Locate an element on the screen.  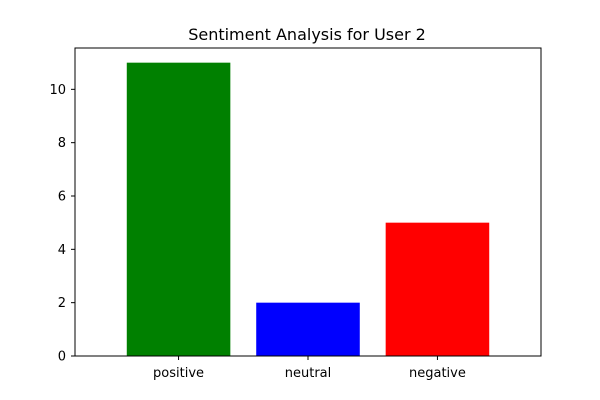
x-tick-label-neutral: neutral is located at coordinates (308, 373).